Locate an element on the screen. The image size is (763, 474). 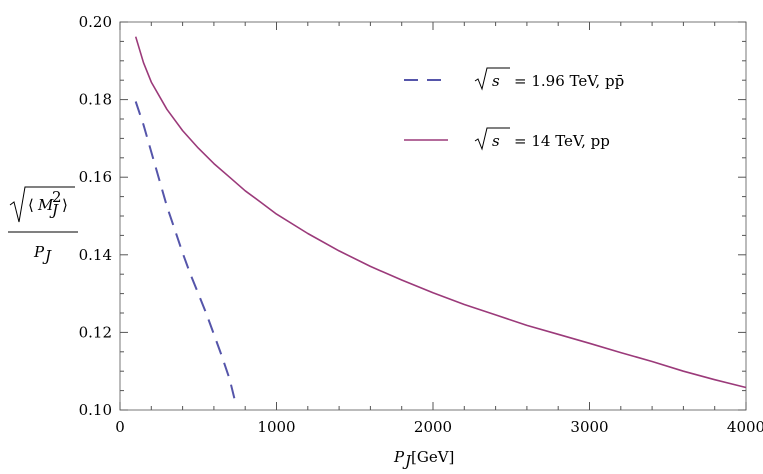
y-axis-title-sup: 2 is located at coordinates (57, 197).